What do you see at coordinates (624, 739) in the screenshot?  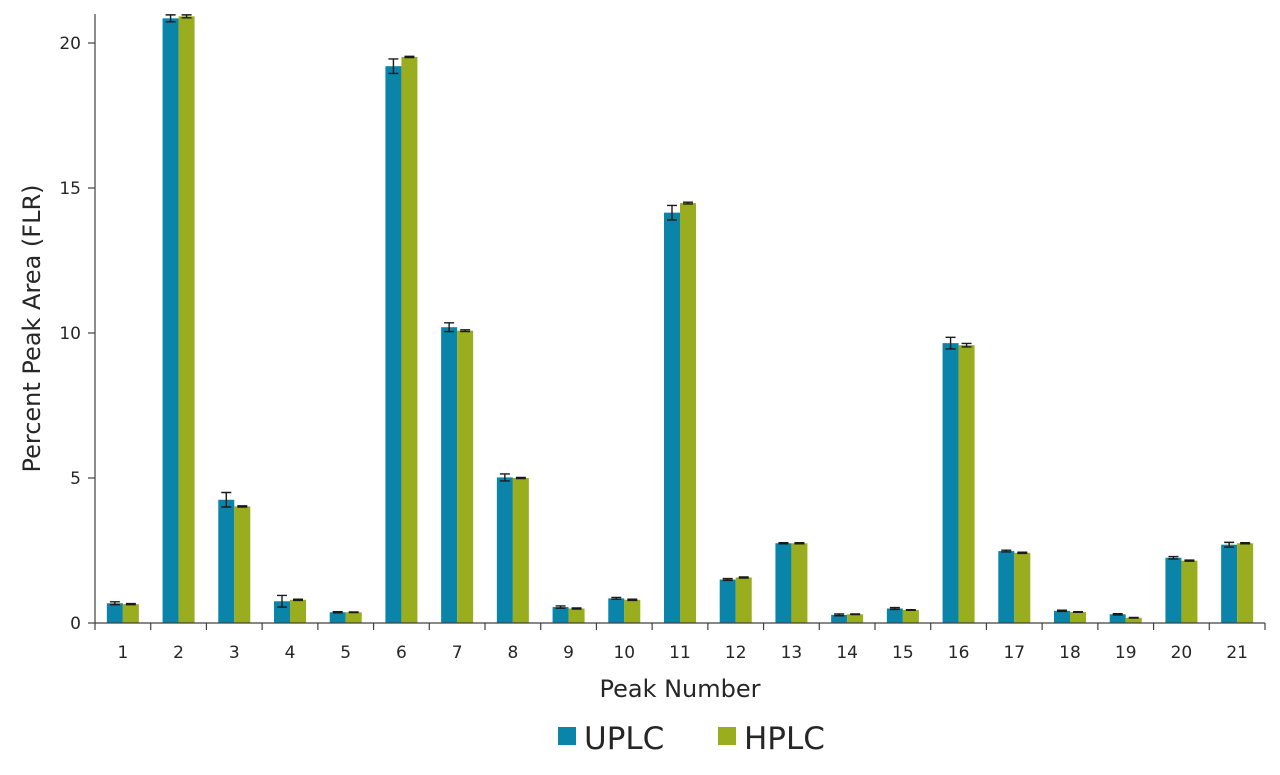 I see `legend-label-uplc: UPLC` at bounding box center [624, 739].